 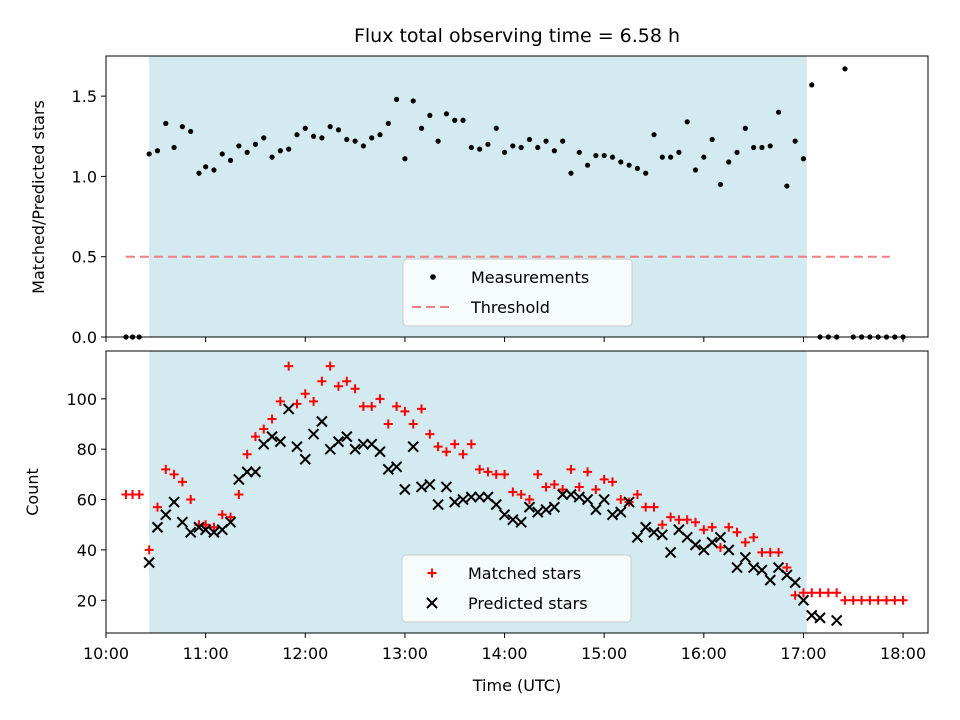 I want to click on bottom-y-axis: 20 40 60 80 100, so click(x=86, y=500).